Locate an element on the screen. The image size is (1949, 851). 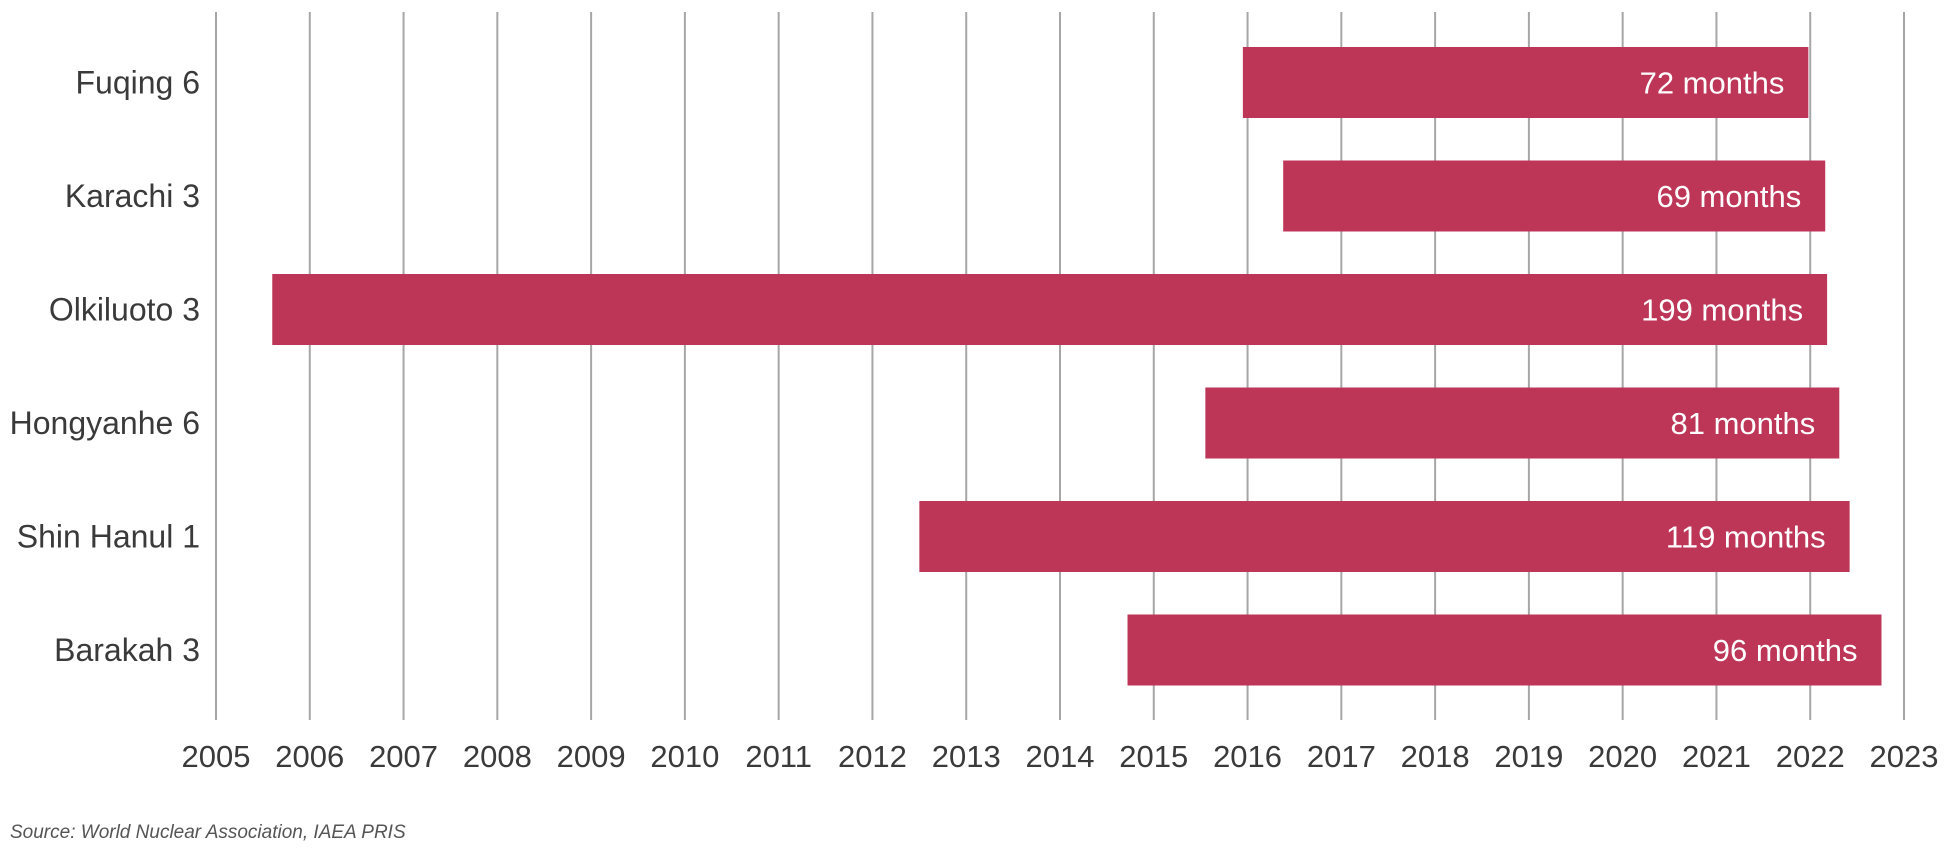
x-tick-label: 2019 is located at coordinates (1528, 756).